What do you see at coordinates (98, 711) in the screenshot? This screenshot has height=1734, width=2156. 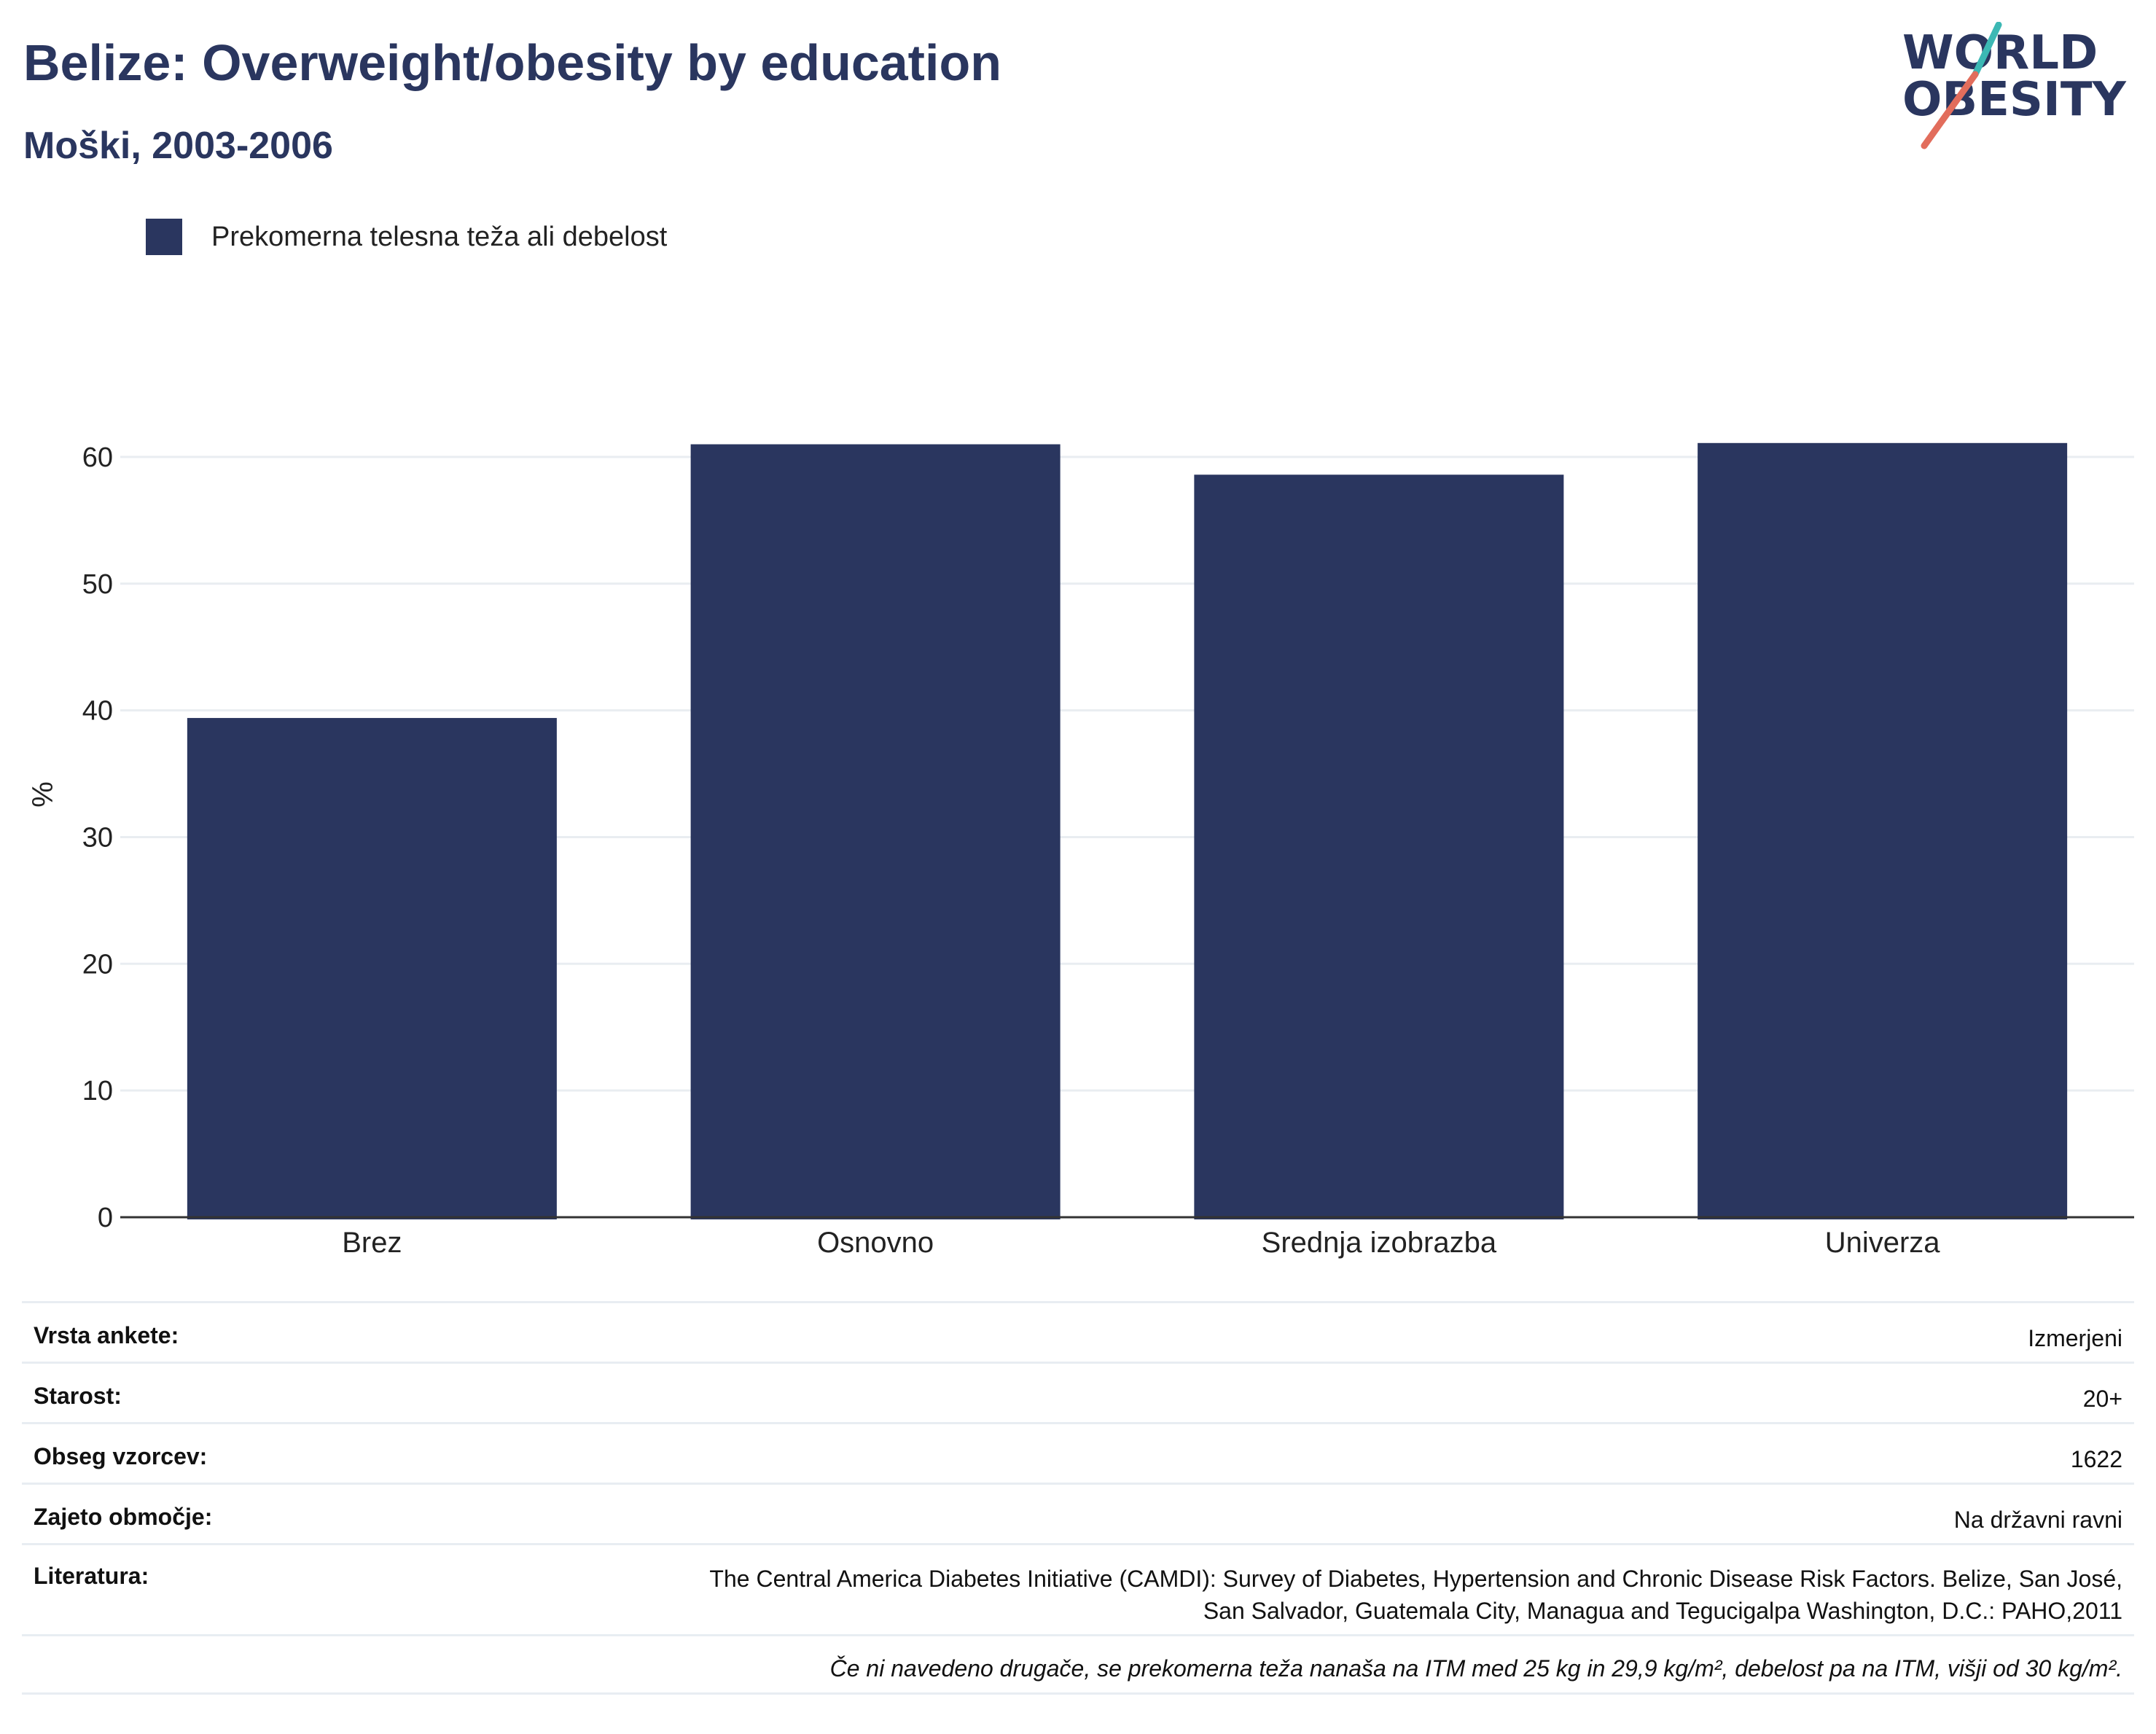 I see `y-tick-label: 40` at bounding box center [98, 711].